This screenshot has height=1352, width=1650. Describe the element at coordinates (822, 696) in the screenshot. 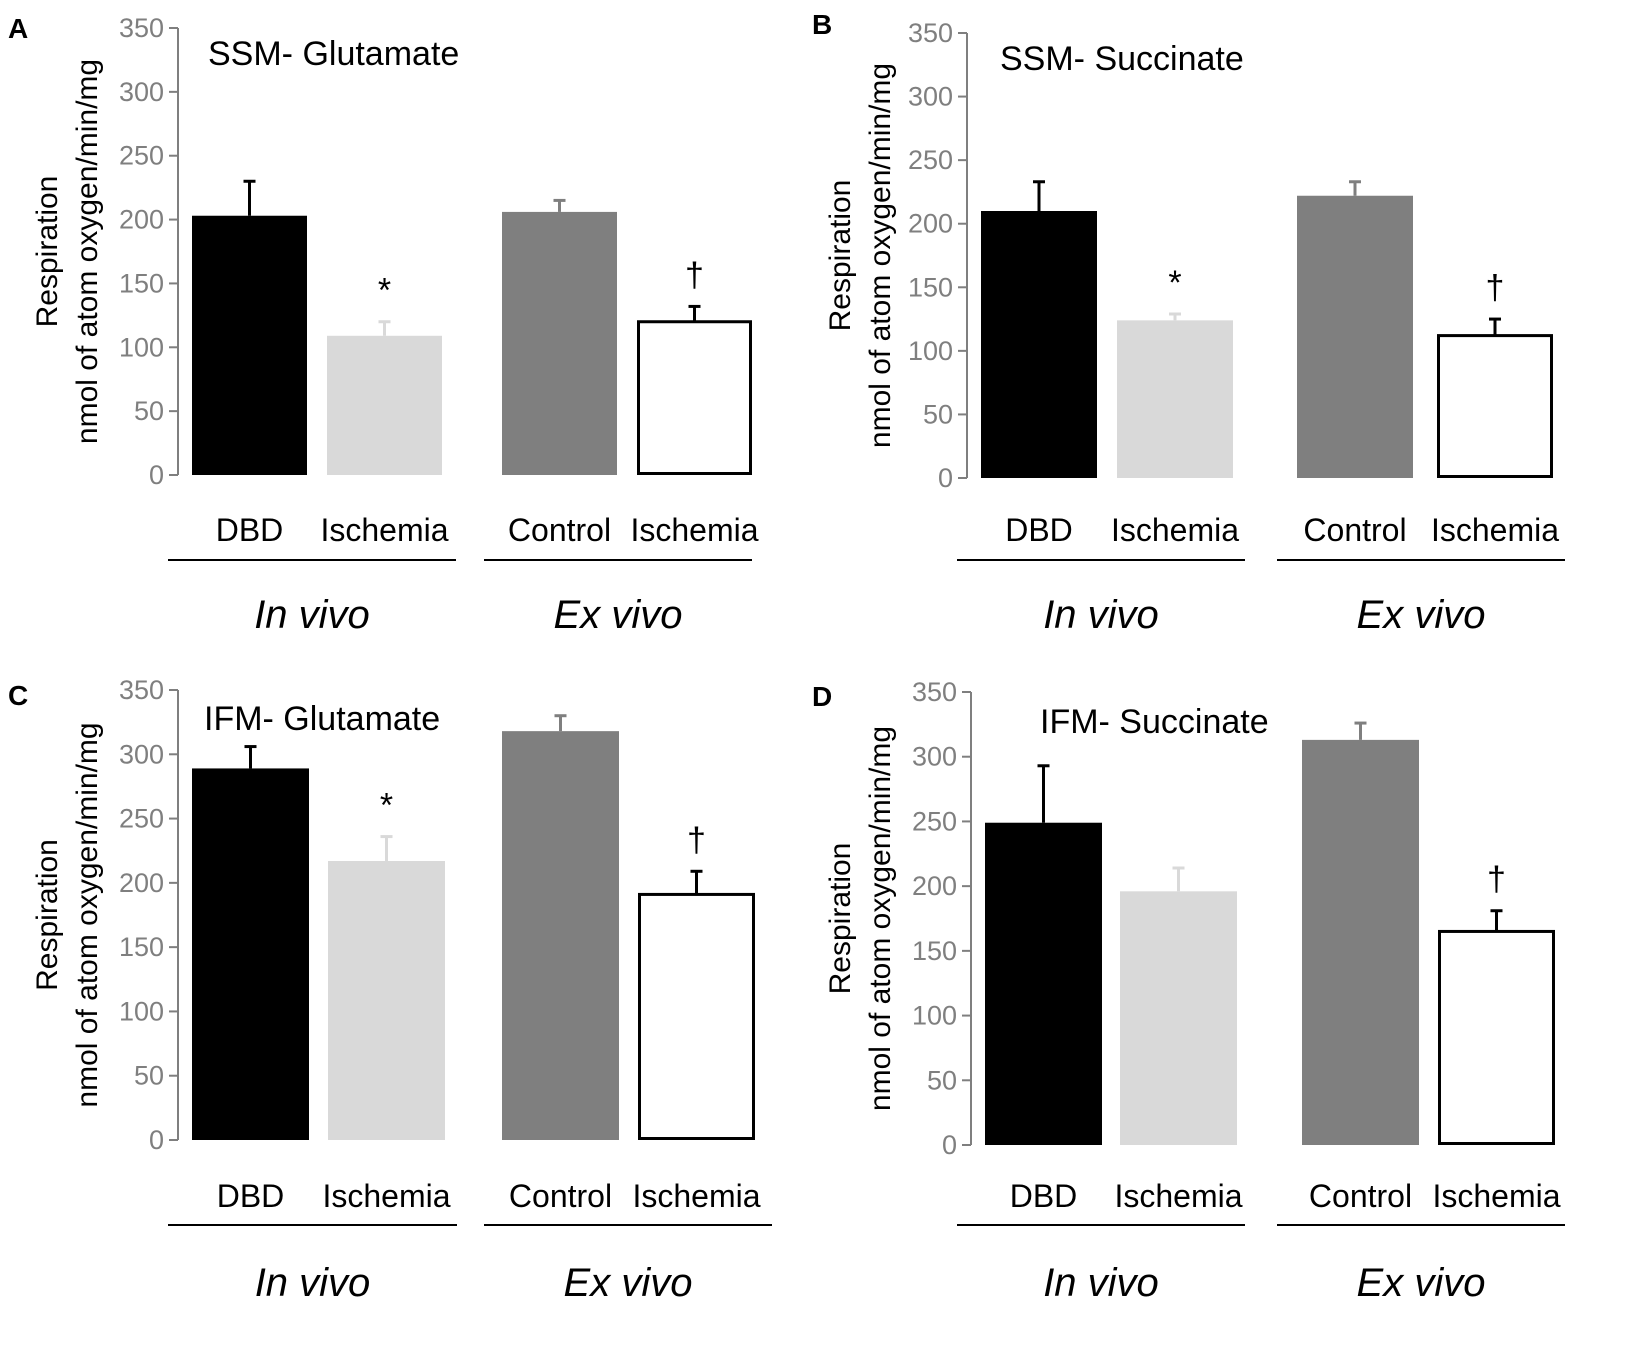

I see `panel-label: D` at that location.